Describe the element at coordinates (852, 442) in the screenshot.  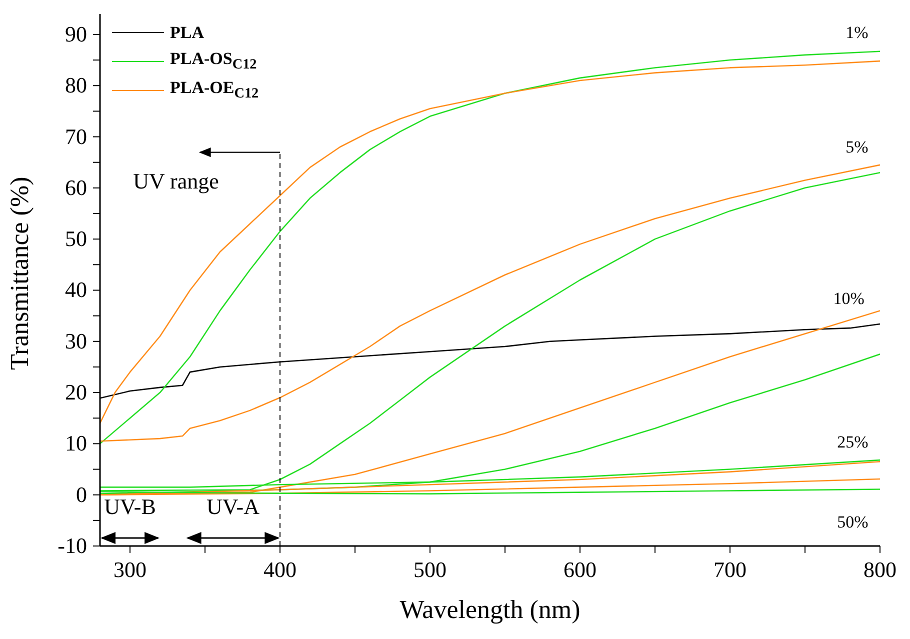
I see `annotation: 25%` at that location.